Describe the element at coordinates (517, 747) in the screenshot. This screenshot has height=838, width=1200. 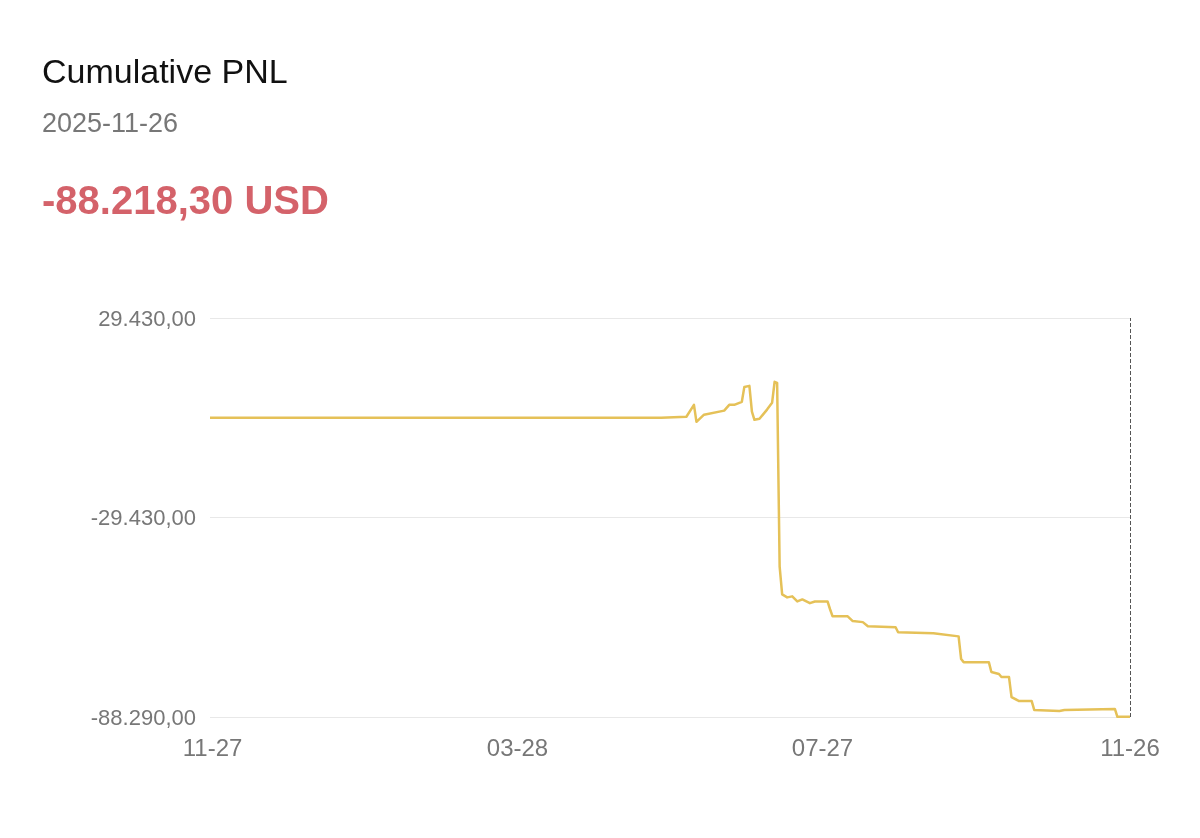
I see `x-tick-label: 03-28` at that location.